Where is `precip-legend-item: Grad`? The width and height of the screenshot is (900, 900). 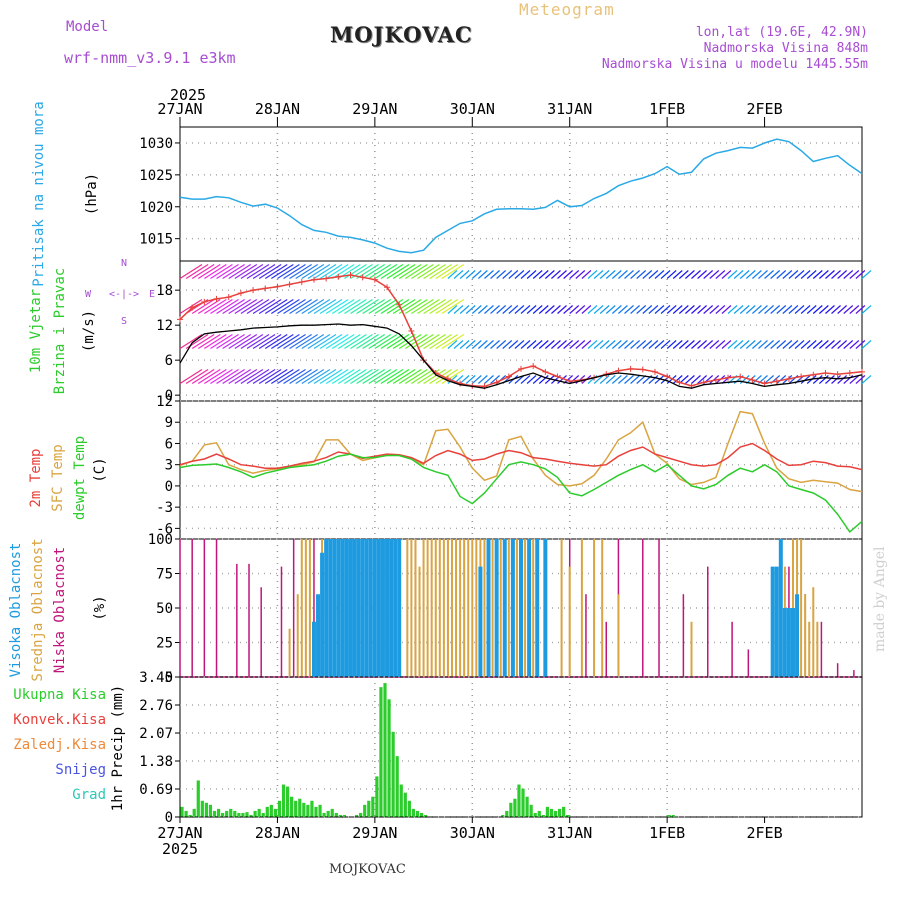
precip-legend-item: Grad is located at coordinates (89, 795).